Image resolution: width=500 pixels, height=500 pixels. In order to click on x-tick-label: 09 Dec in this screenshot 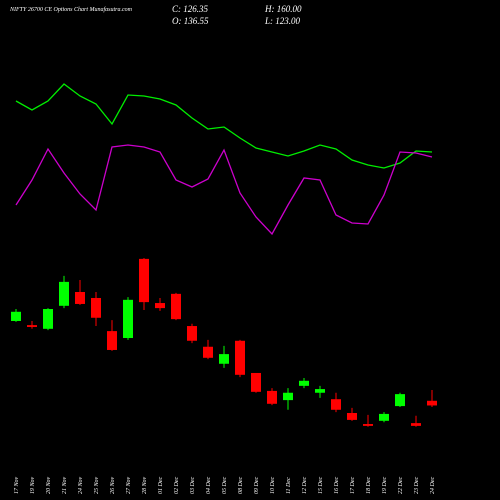, I will do `click(257, 485)`.